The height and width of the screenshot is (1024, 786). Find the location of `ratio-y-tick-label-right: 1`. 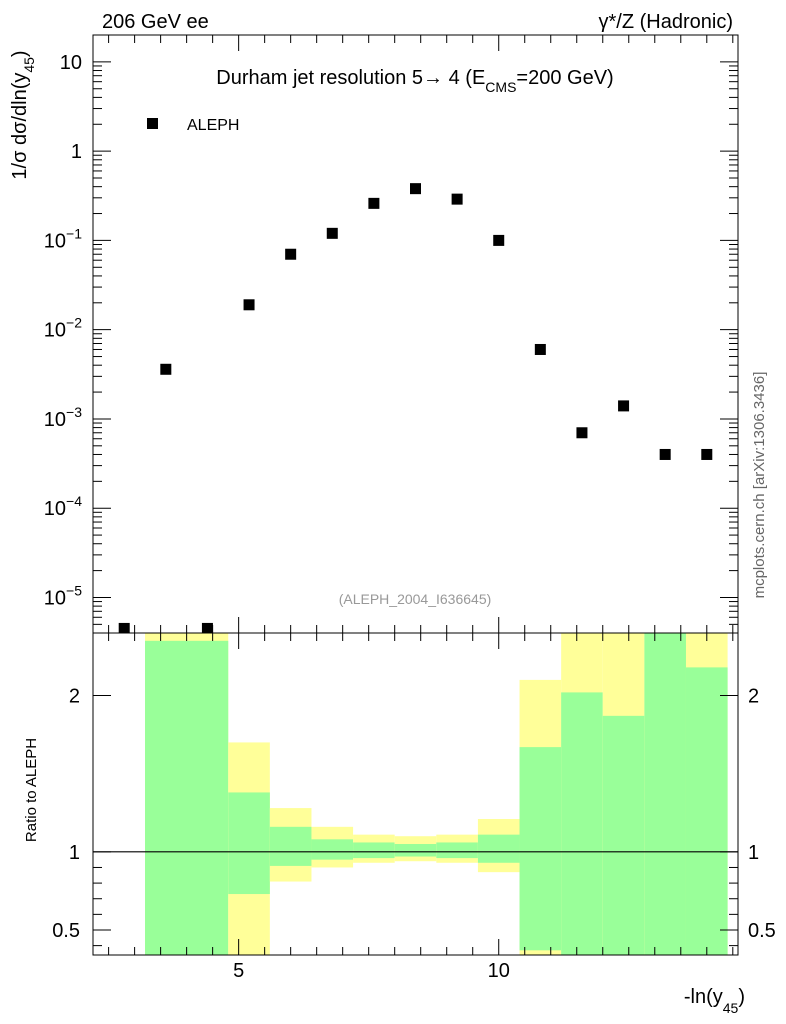

ratio-y-tick-label-right: 1 is located at coordinates (753, 853).